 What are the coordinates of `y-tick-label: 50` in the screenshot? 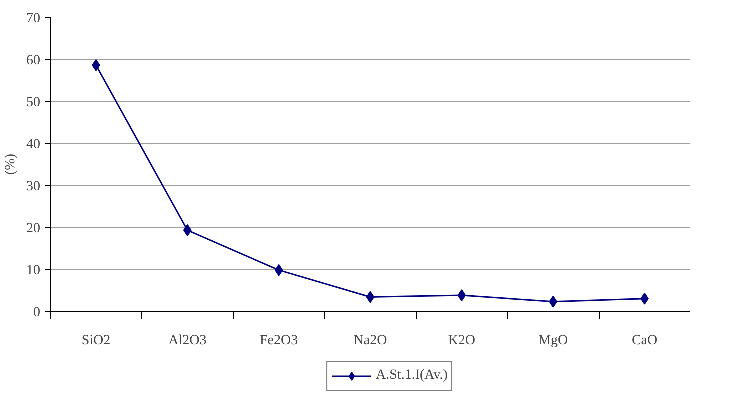 It's located at (33, 103).